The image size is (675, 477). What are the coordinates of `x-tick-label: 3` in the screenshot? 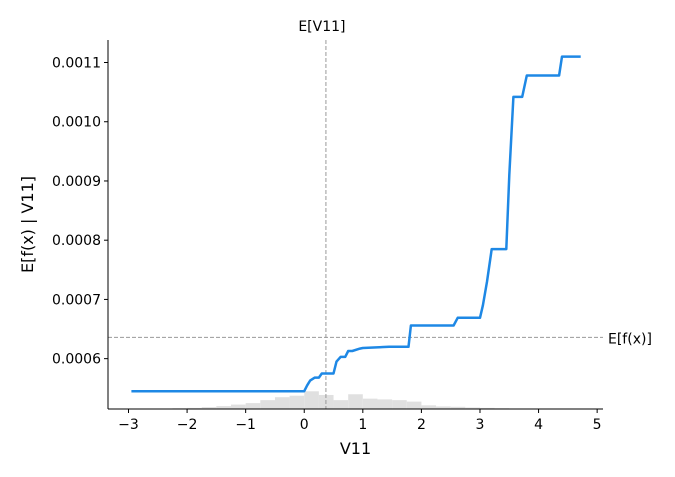 It's located at (480, 425).